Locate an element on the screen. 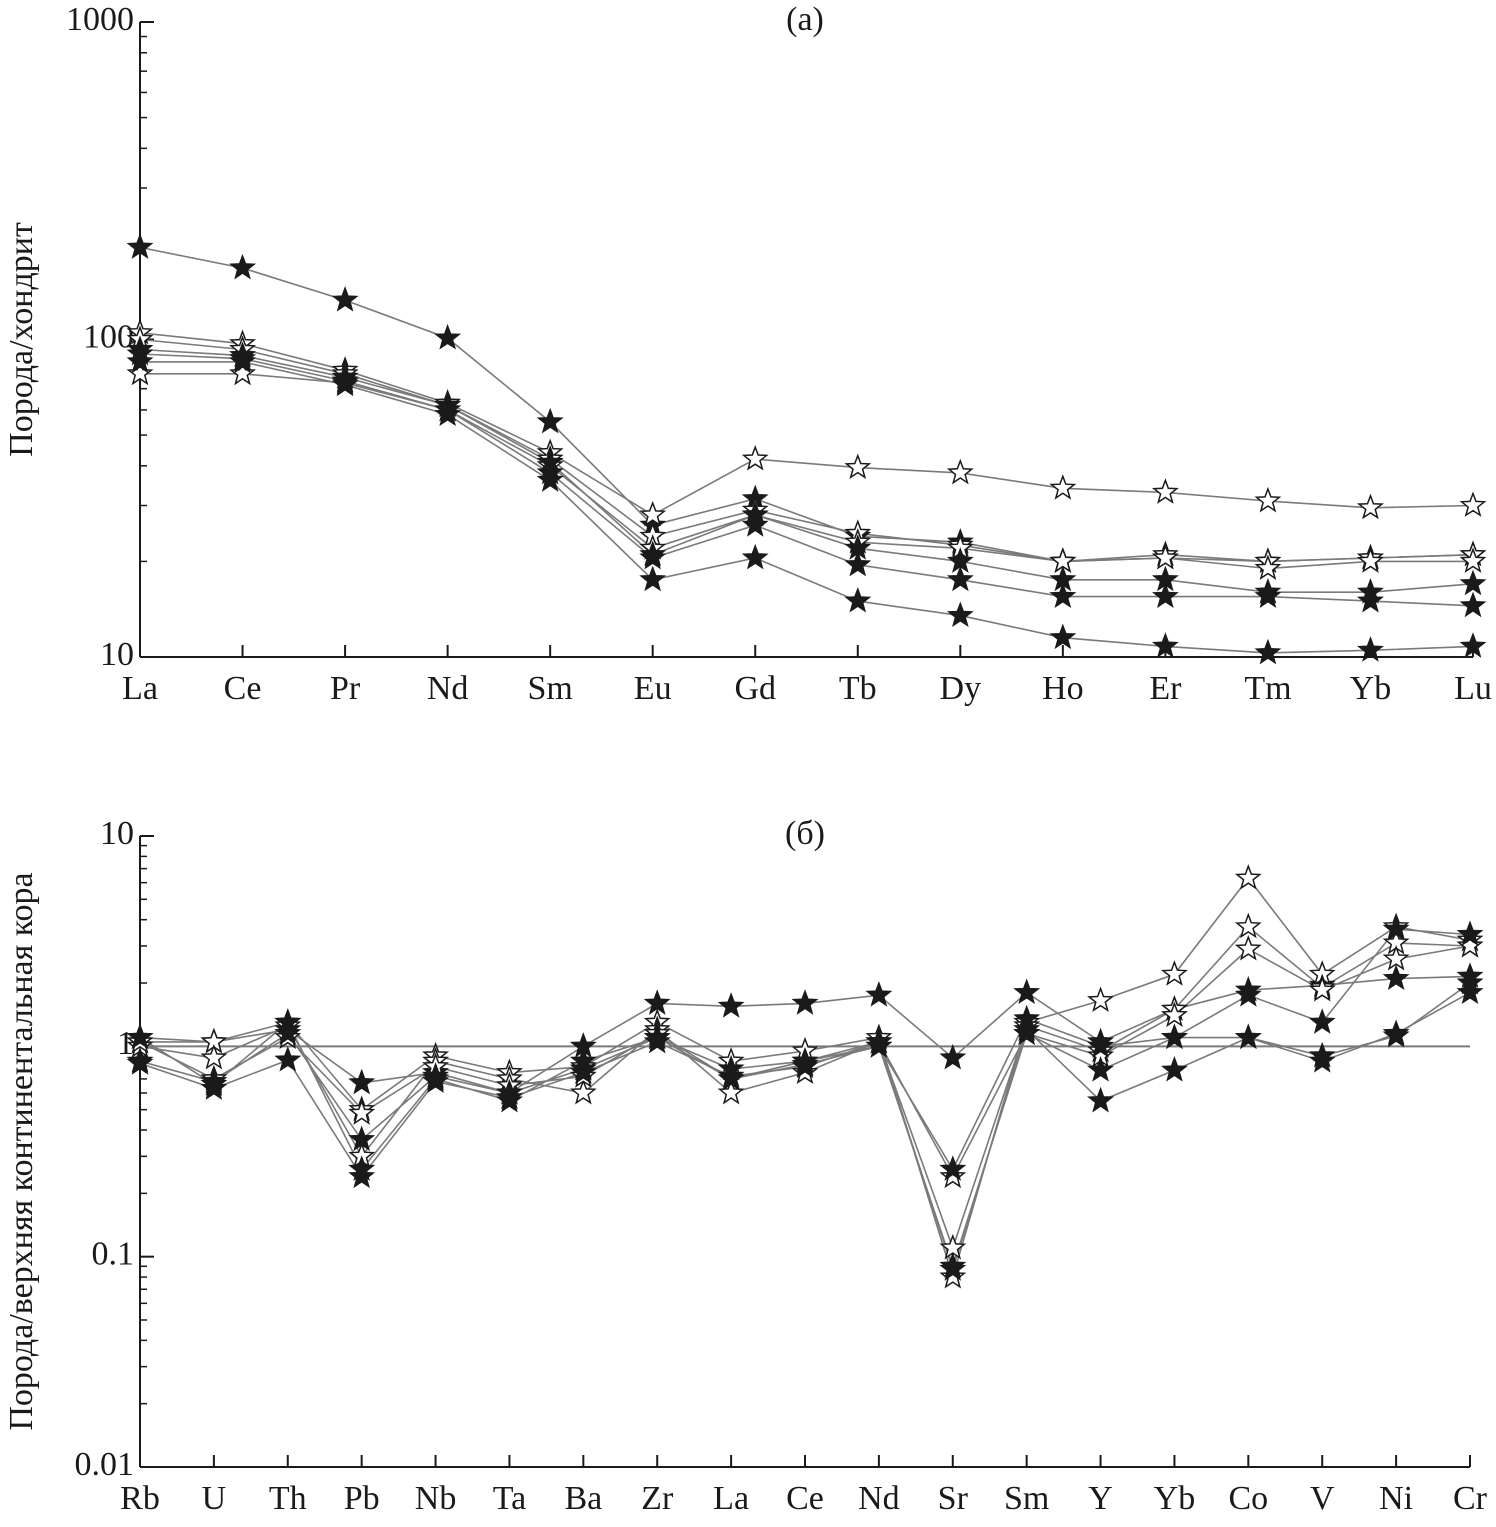 This screenshot has width=1496, height=1527. x-tick-label: Rb is located at coordinates (140, 1498).